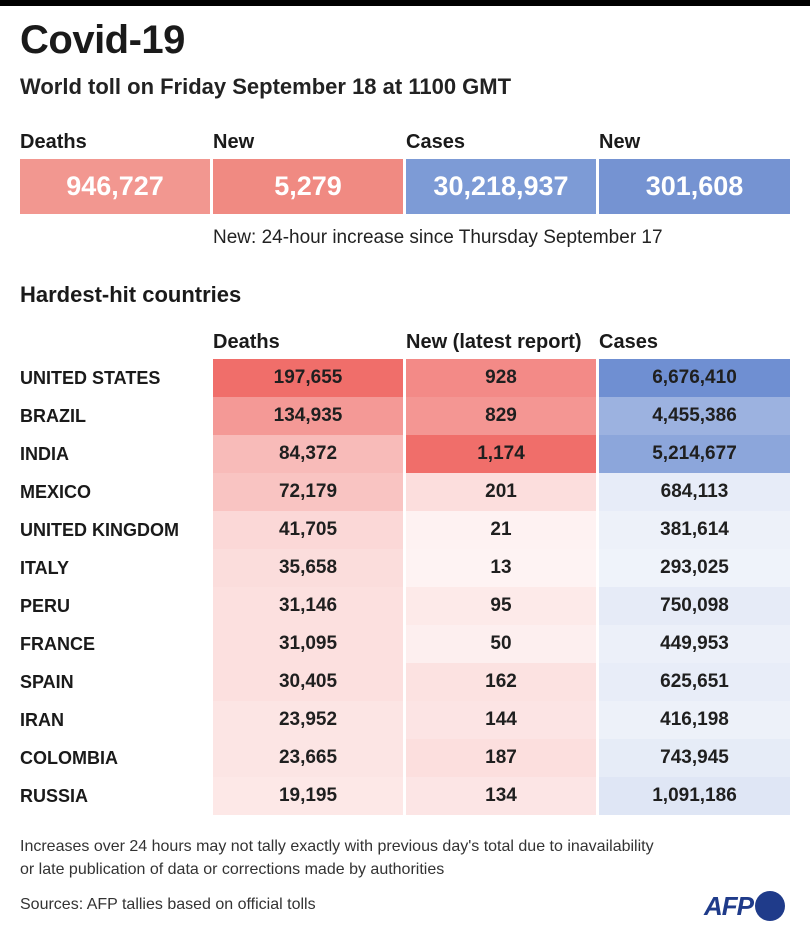 Image resolution: width=810 pixels, height=930 pixels. I want to click on cell-cases: 449,953, so click(694, 644).